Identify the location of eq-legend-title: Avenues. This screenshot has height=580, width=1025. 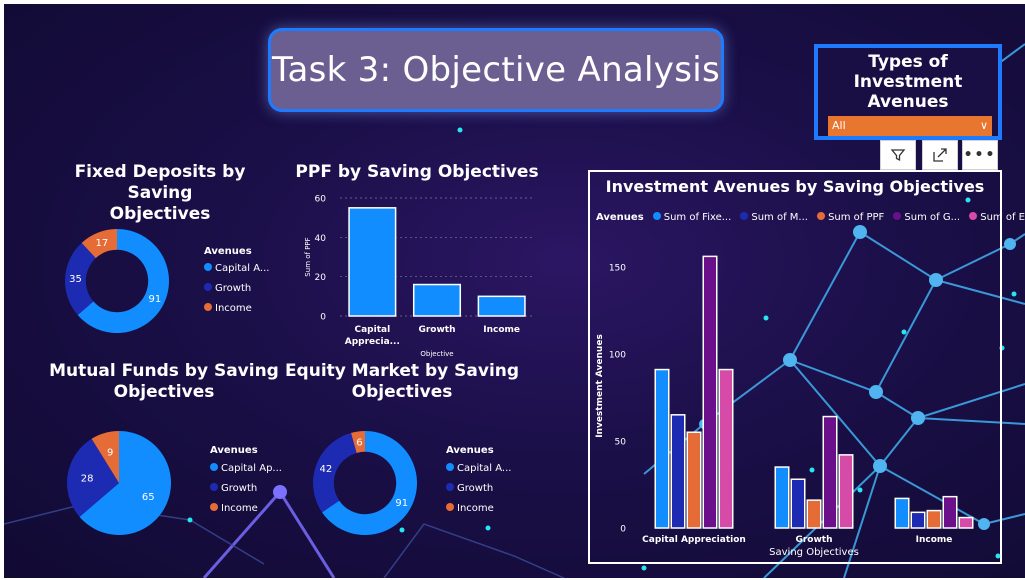
(470, 450).